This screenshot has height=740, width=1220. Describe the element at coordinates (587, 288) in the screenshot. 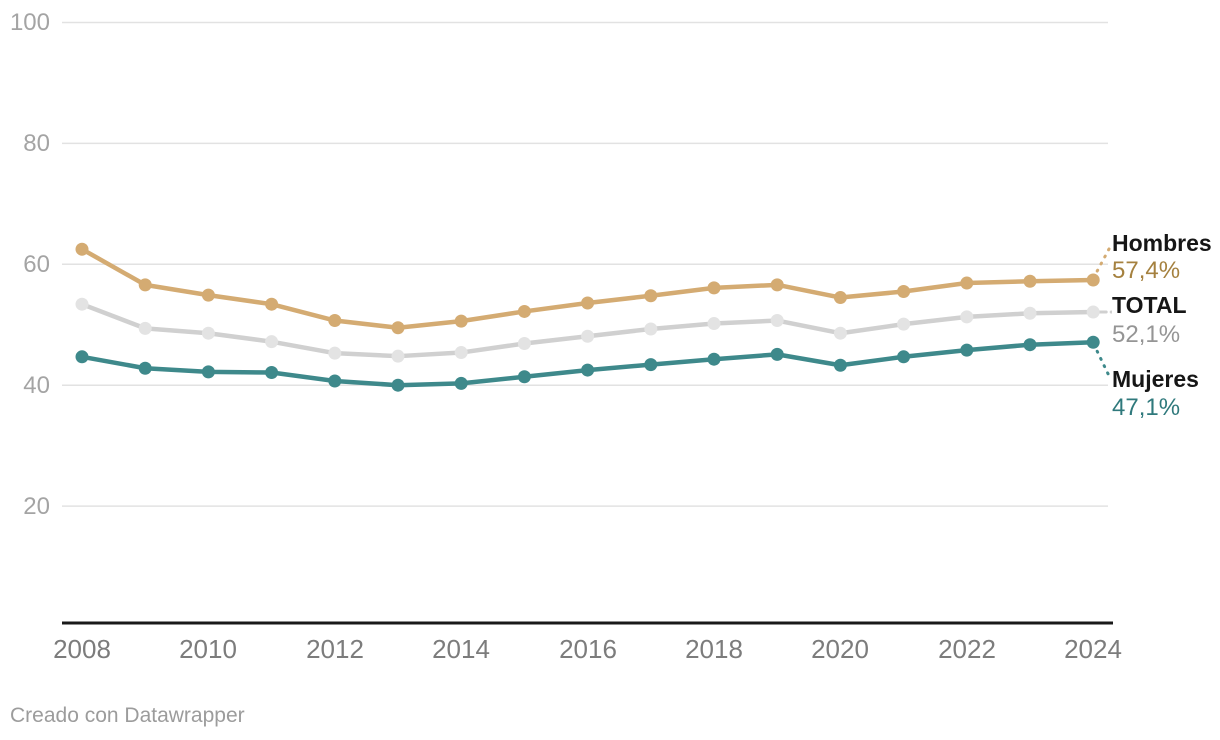

I see `series-line-hombres` at that location.